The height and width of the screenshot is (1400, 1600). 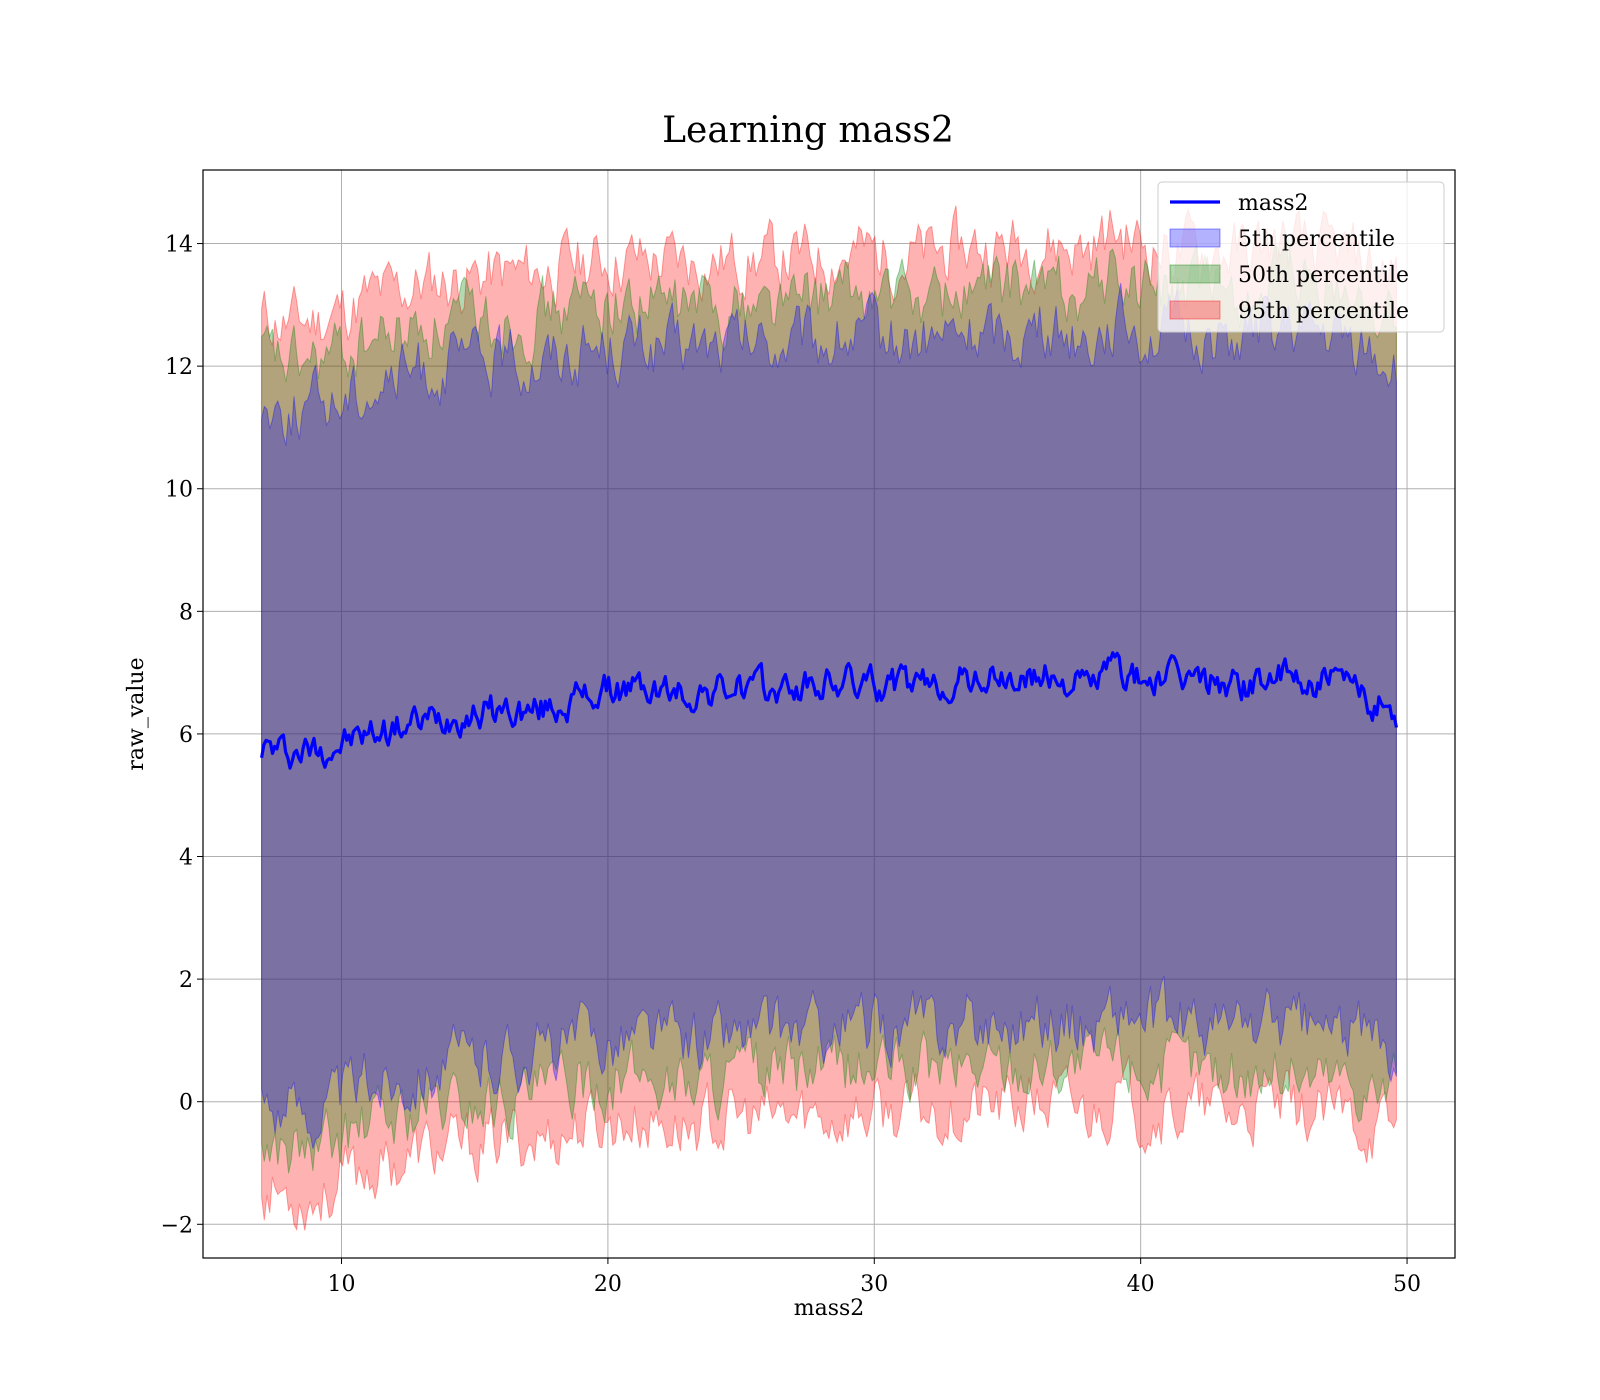 I want to click on legend-label: mass2, so click(x=1273, y=203).